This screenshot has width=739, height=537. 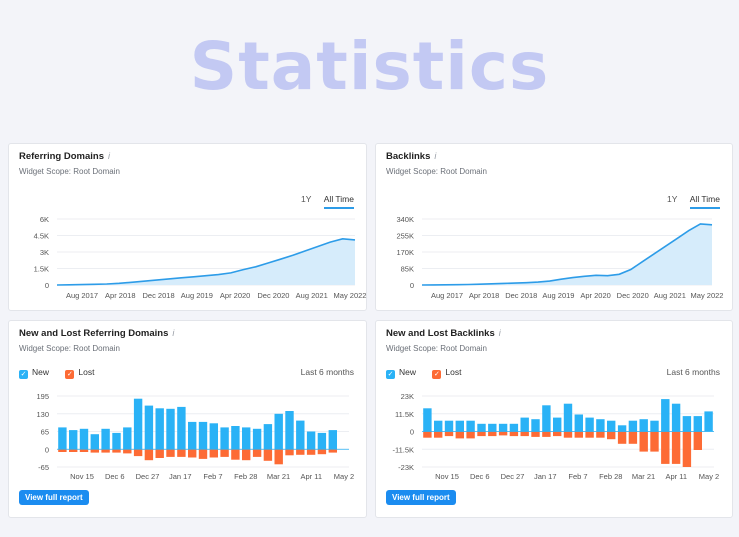 I want to click on y-tick-label: 3K, so click(x=44, y=252).